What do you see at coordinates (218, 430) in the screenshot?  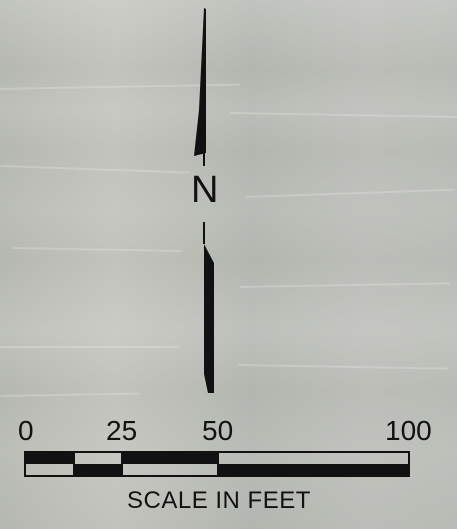 I see `scale-tick-50: 50` at bounding box center [218, 430].